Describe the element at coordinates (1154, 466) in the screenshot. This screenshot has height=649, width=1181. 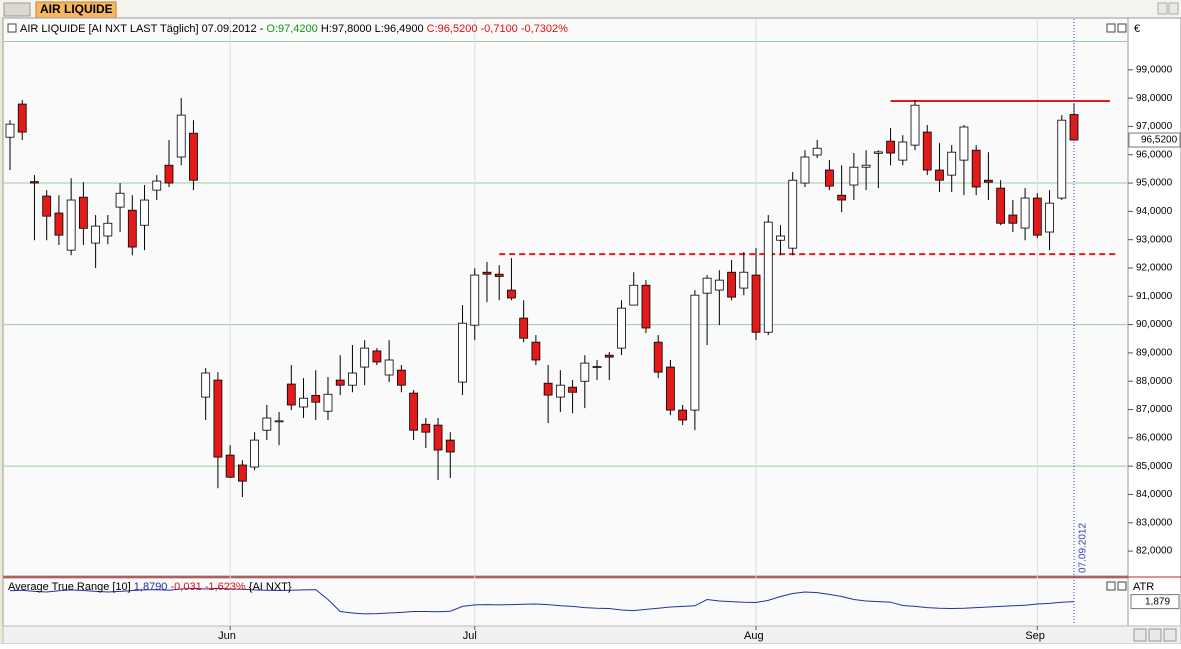
I see `y-tick-label: 85,0000` at that location.